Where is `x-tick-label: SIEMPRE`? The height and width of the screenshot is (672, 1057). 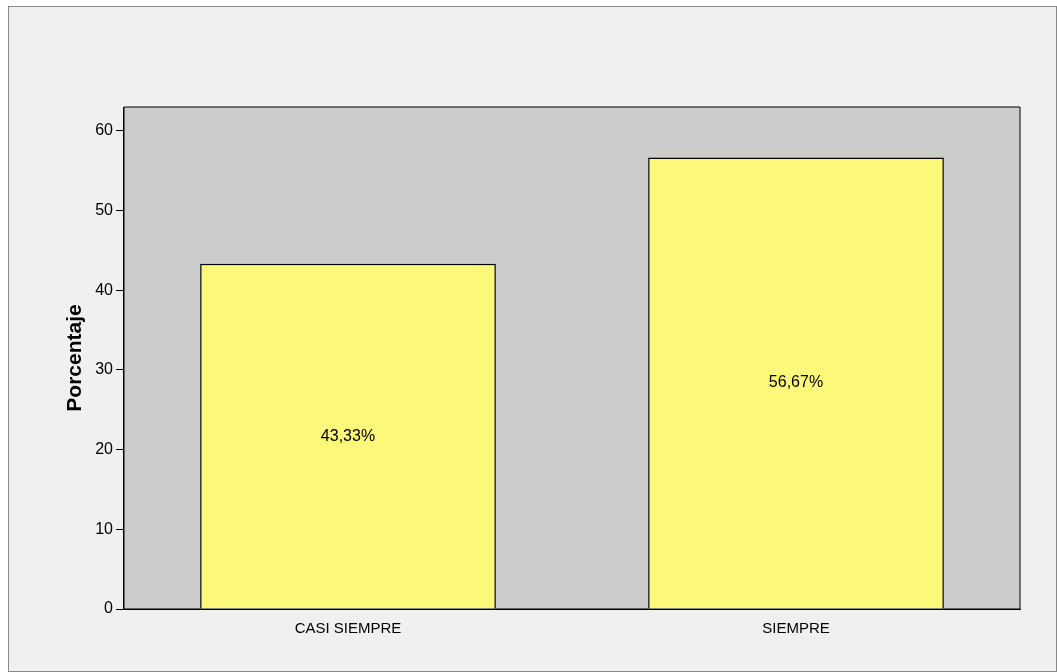
x-tick-label: SIEMPRE is located at coordinates (796, 628).